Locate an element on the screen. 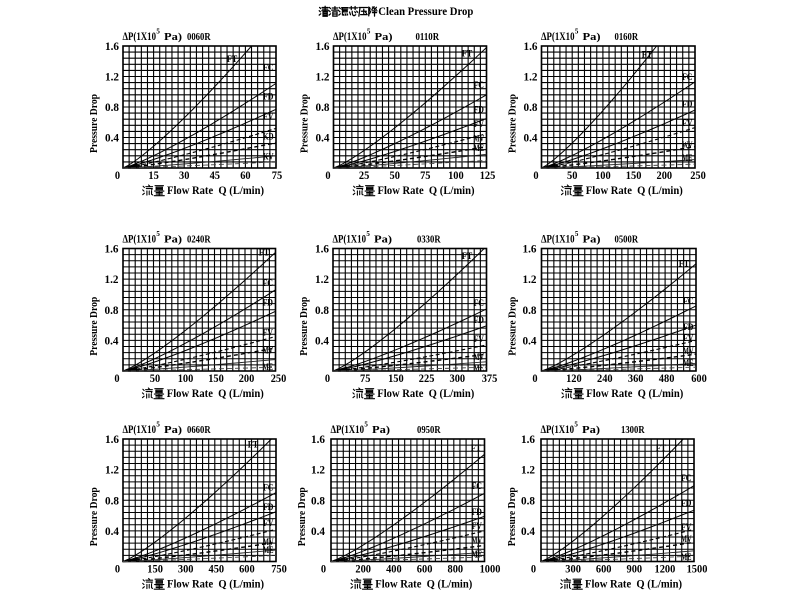 The image size is (800, 600). svg-text: 0060R is located at coordinates (199, 37).